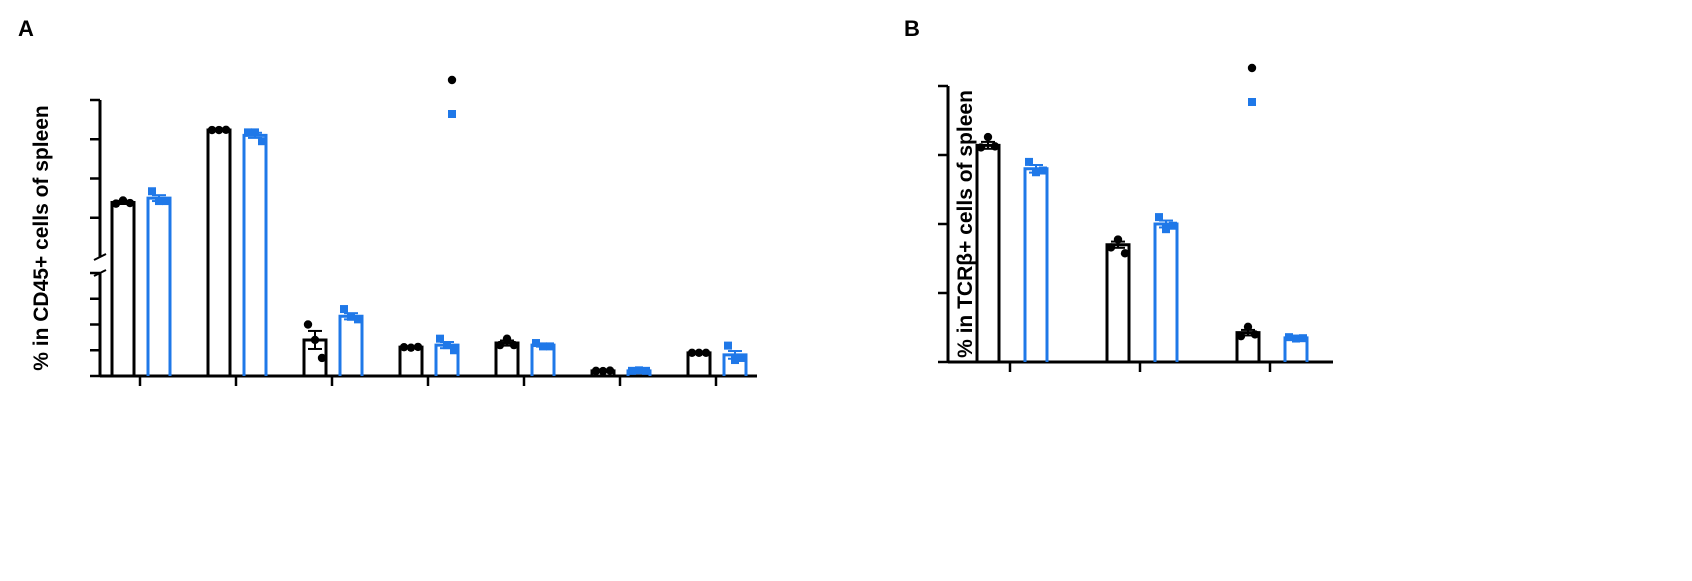  I want to click on panel-b-axes, so click(1139, 229).